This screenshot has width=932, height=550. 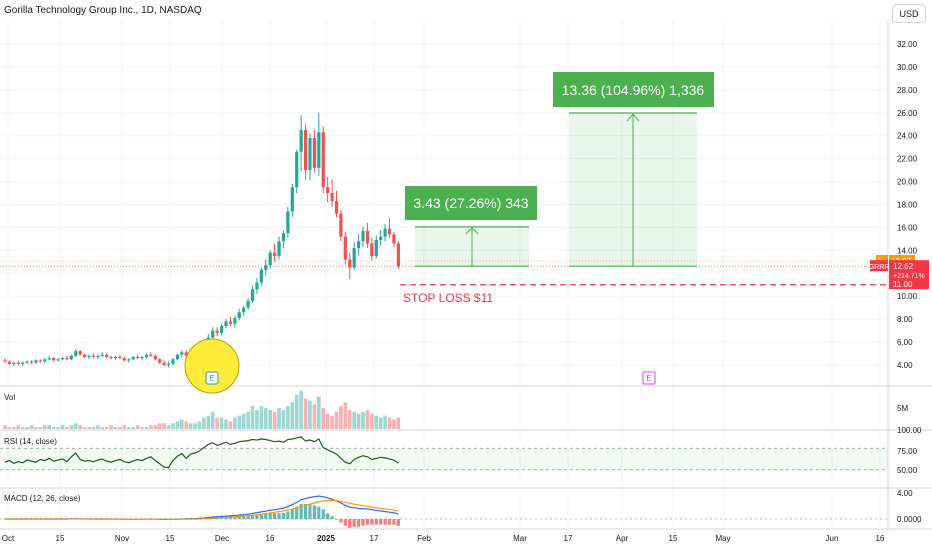 I want to click on target2-label: 13.36 (104.96%) 1,336, so click(x=633, y=90).